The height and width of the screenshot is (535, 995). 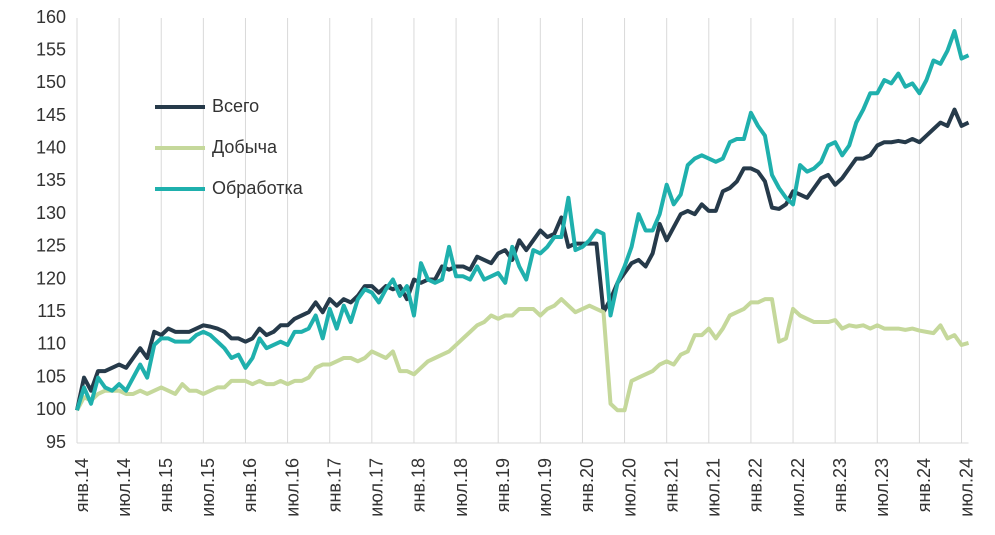 I want to click on x-tick-label: июл.18, so click(x=461, y=487).